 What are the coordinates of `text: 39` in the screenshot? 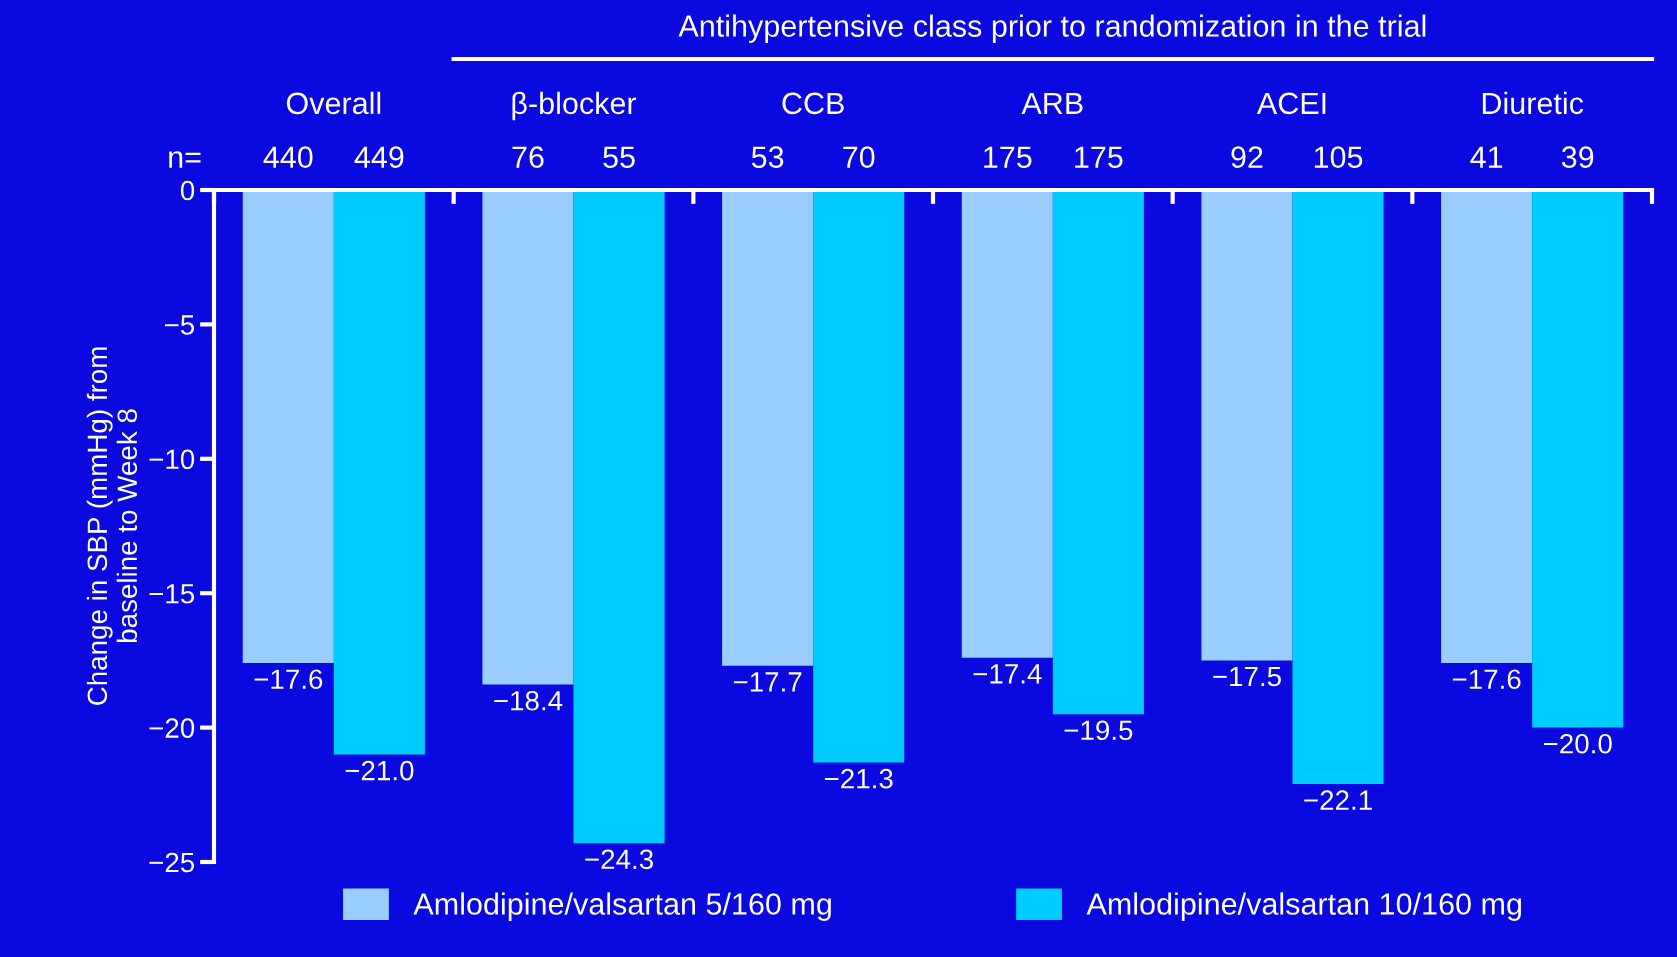 It's located at (1577, 157).